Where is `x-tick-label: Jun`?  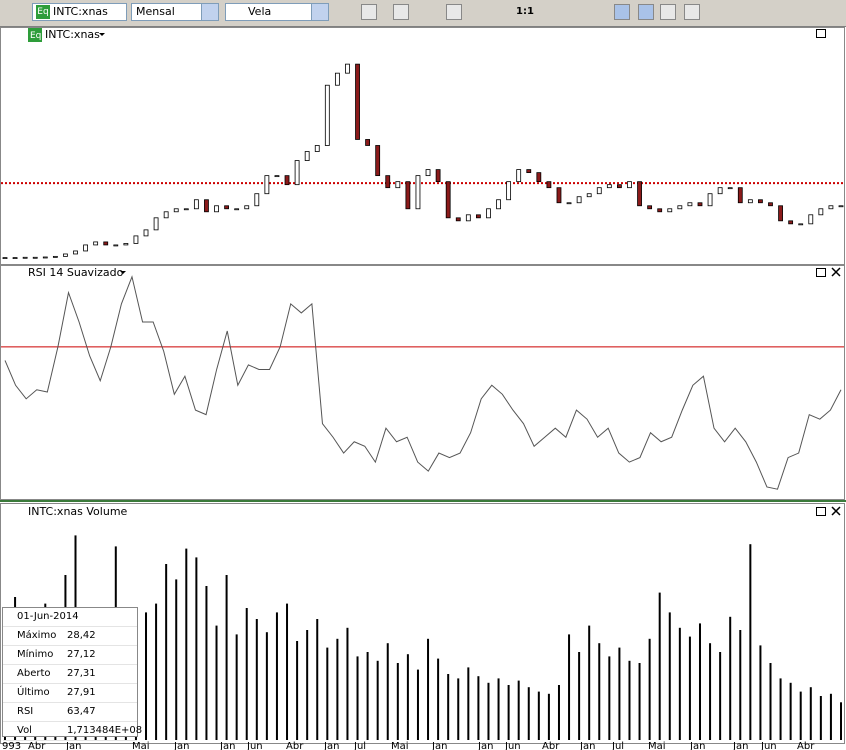
x-tick-label: Jun is located at coordinates (254, 745).